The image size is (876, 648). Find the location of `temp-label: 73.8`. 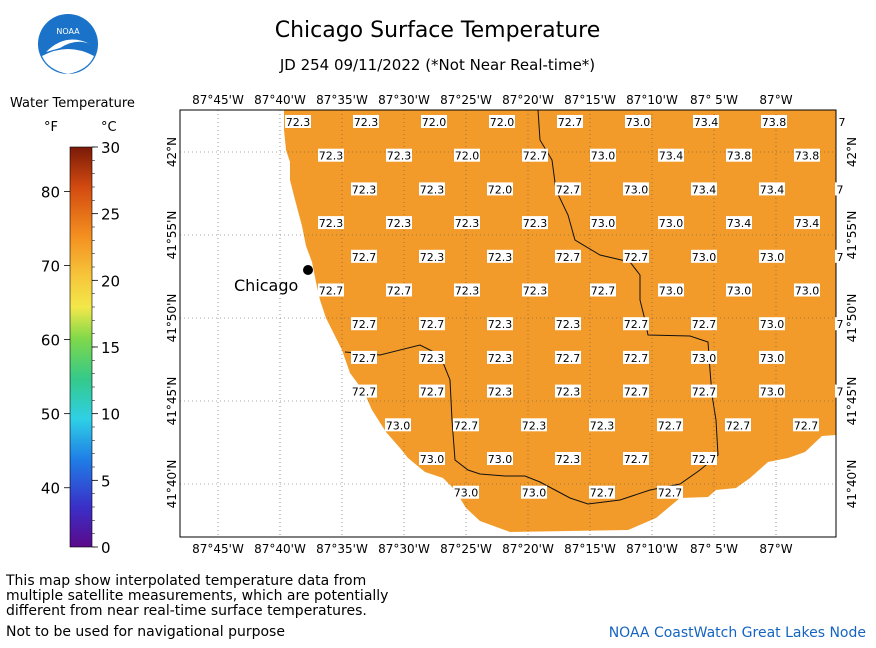

temp-label: 73.8 is located at coordinates (739, 156).